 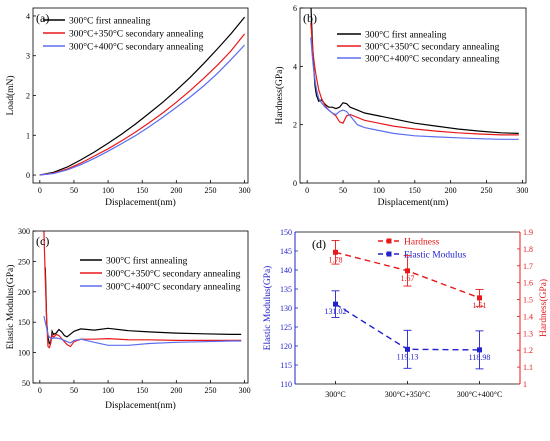 I want to click on panel-label: (c), so click(x=42, y=241).